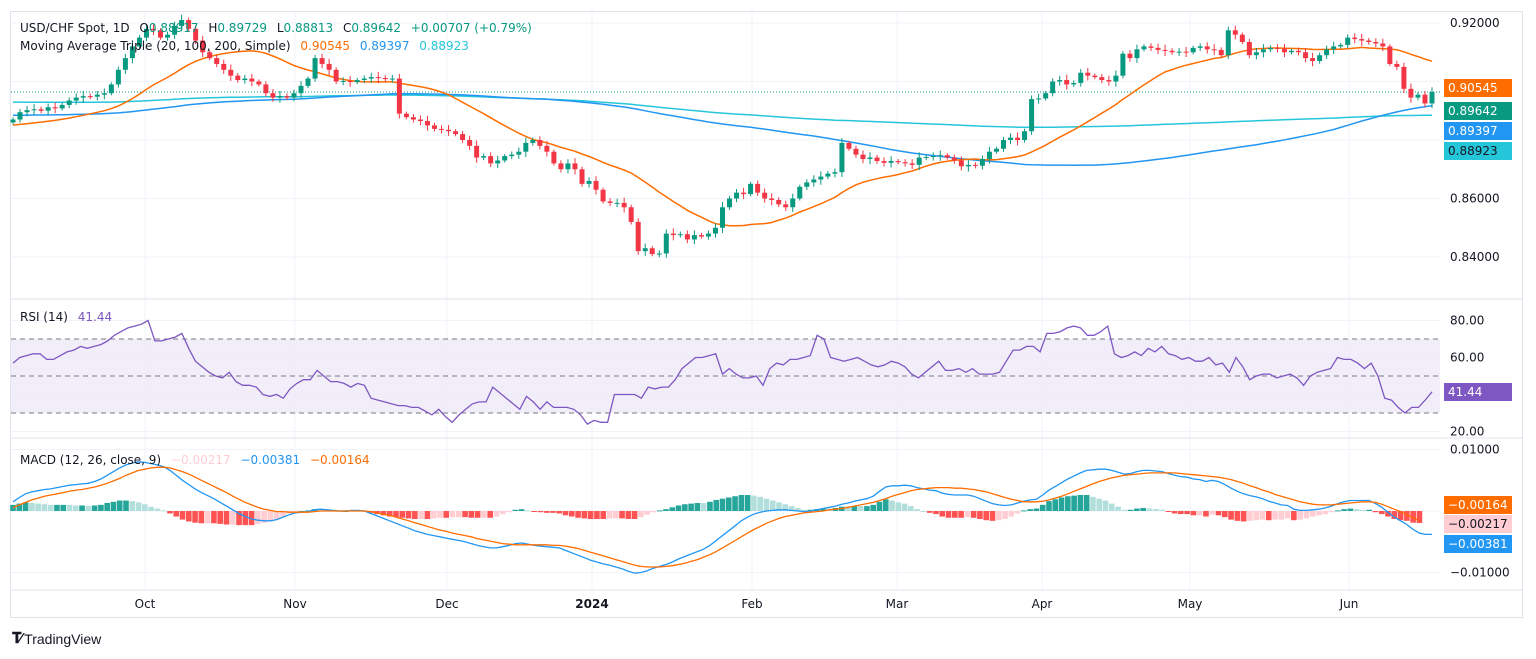 Image resolution: width=1536 pixels, height=659 pixels. What do you see at coordinates (56, 638) in the screenshot?
I see `tradingview-logo: 𝐓⁄ TradingView` at bounding box center [56, 638].